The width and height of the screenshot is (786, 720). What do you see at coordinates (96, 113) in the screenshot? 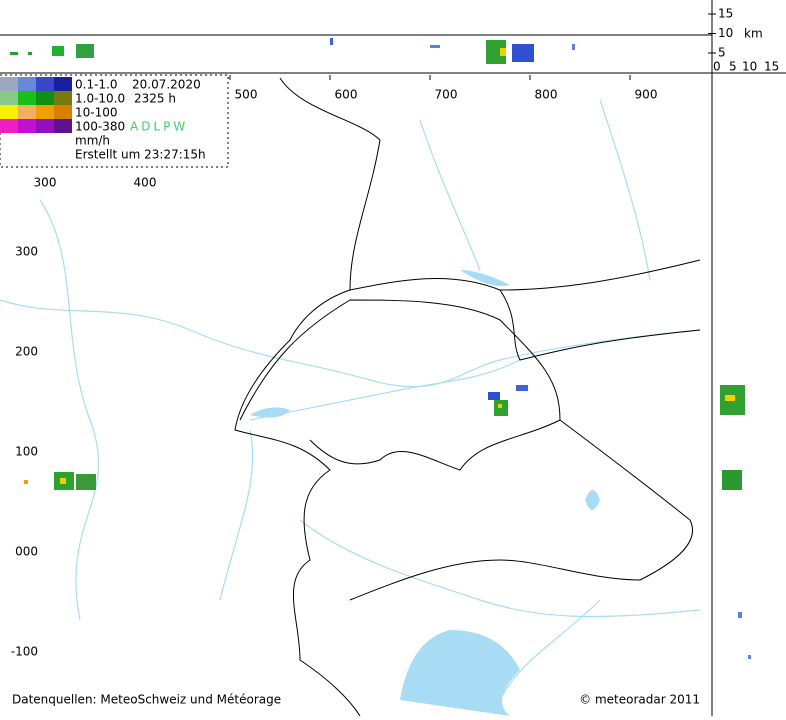
I see `legend-row: 10-100` at bounding box center [96, 113].